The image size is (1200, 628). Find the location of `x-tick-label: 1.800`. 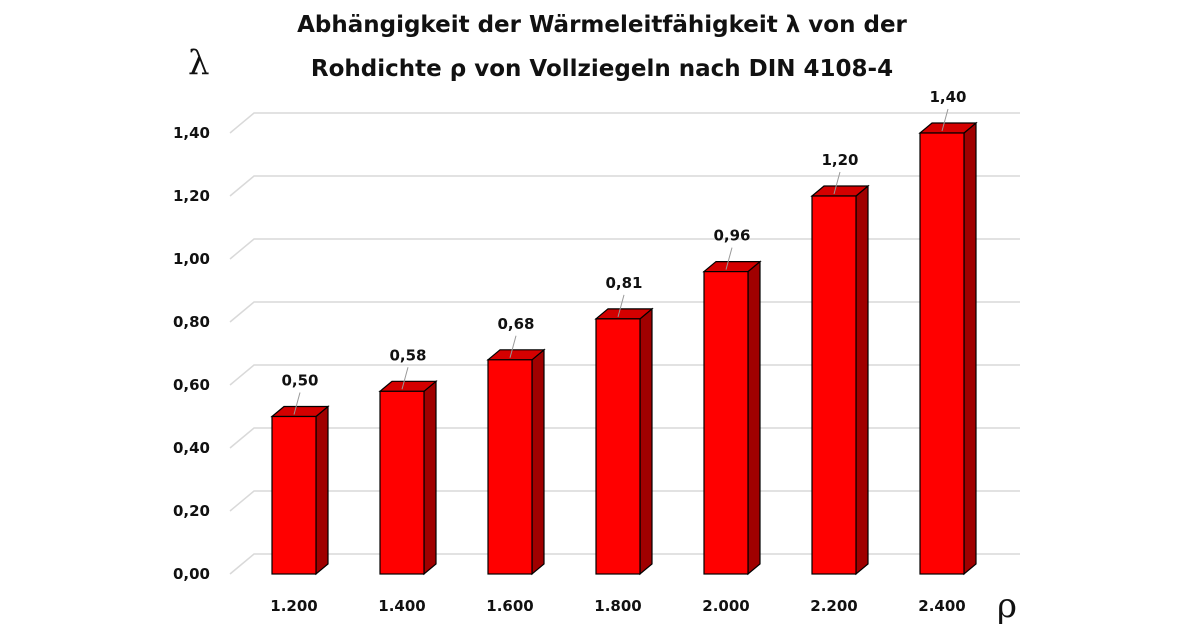

x-tick-label: 1.800 is located at coordinates (617, 606).